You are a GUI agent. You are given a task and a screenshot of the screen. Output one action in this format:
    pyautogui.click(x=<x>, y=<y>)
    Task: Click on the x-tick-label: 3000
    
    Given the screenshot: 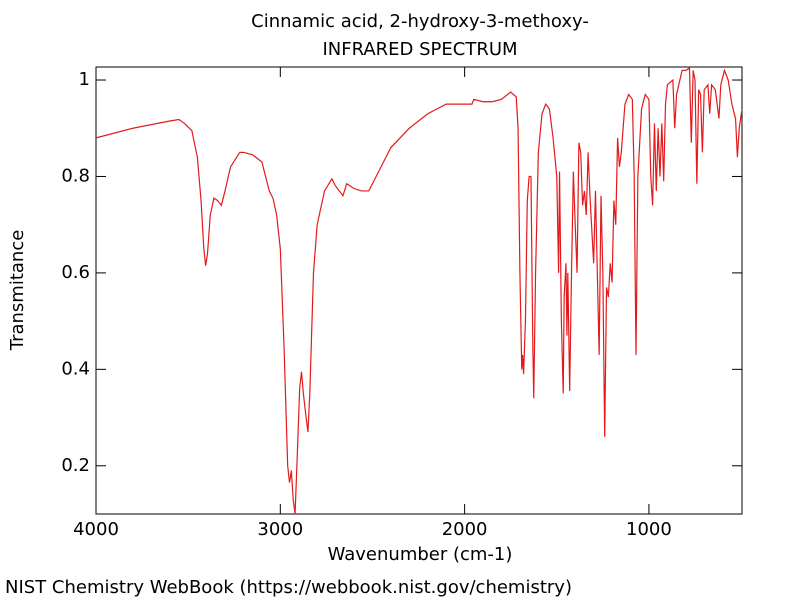 What is the action you would take?
    pyautogui.click(x=280, y=529)
    